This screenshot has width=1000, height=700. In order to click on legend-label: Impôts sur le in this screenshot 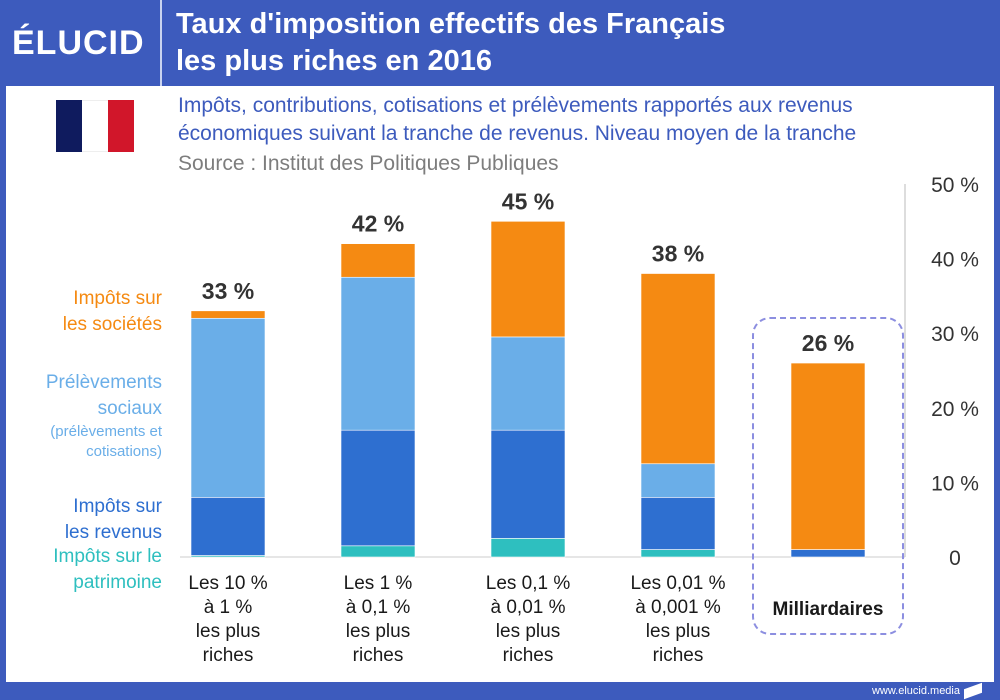, I will do `click(107, 556)`.